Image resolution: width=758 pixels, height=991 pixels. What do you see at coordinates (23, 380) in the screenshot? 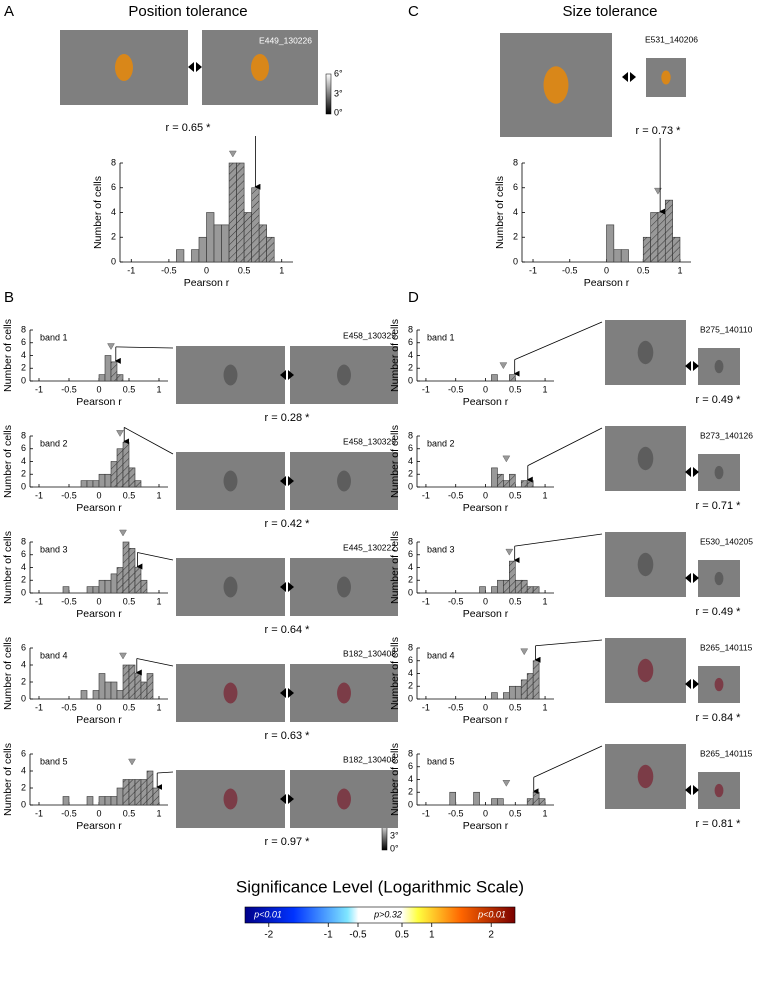
I see `y-tick-label: 0` at bounding box center [23, 380].